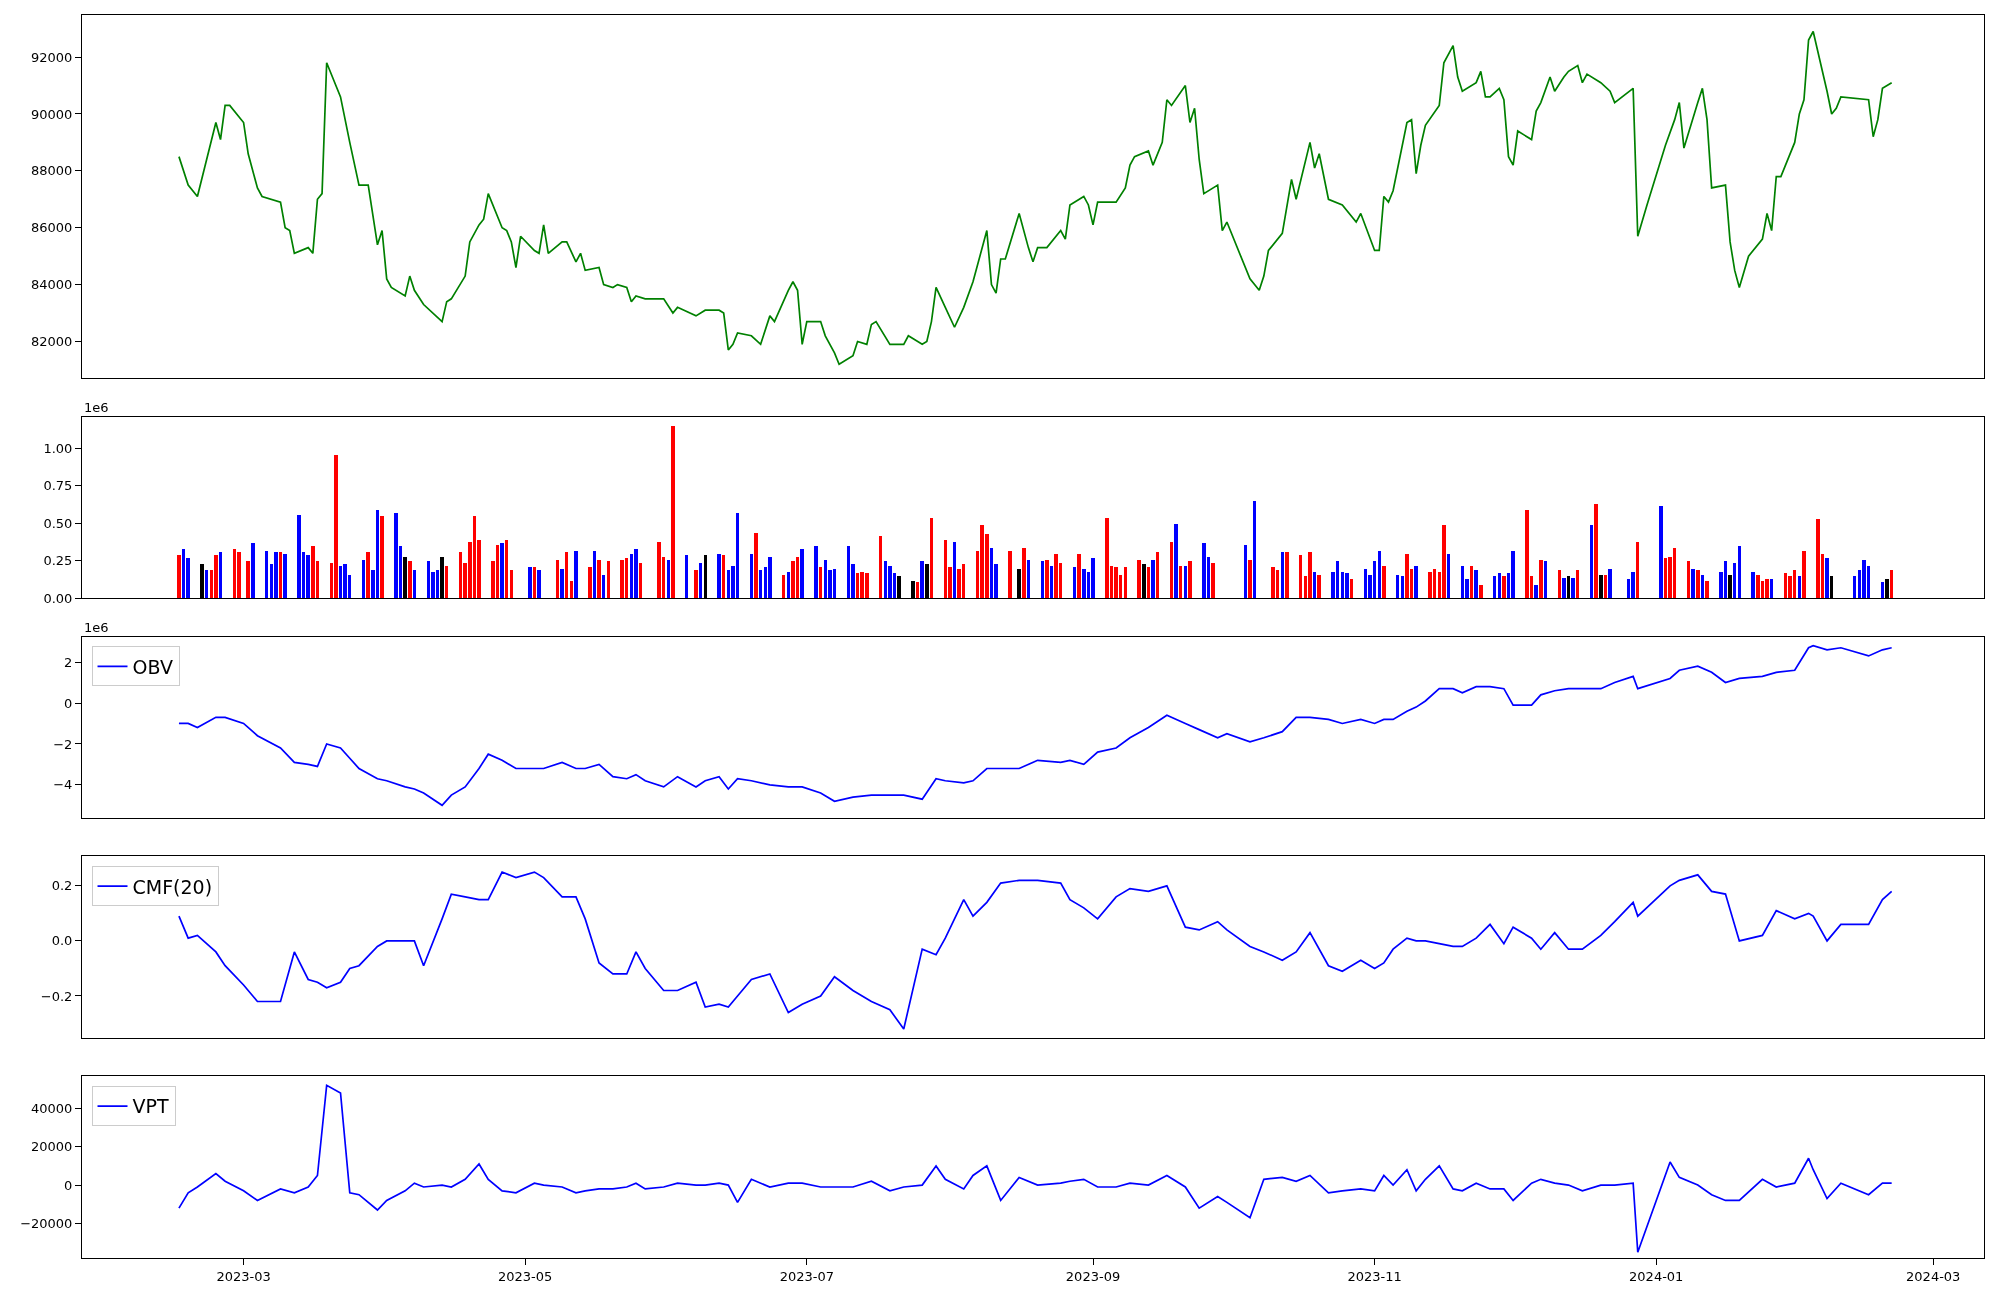 This screenshot has width=2000, height=1300. I want to click on y-tick-label: 86000, so click(52, 228).